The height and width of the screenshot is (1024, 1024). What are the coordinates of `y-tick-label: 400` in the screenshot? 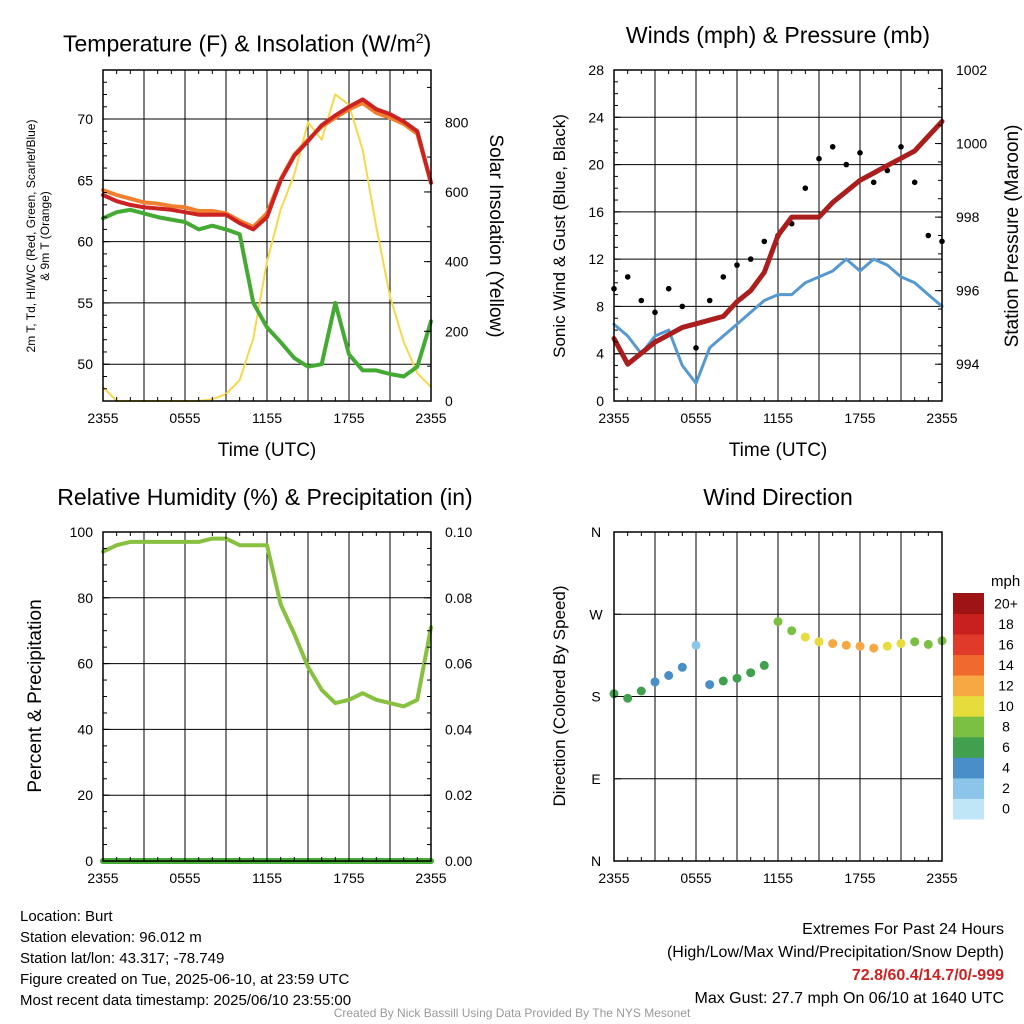 It's located at (457, 262).